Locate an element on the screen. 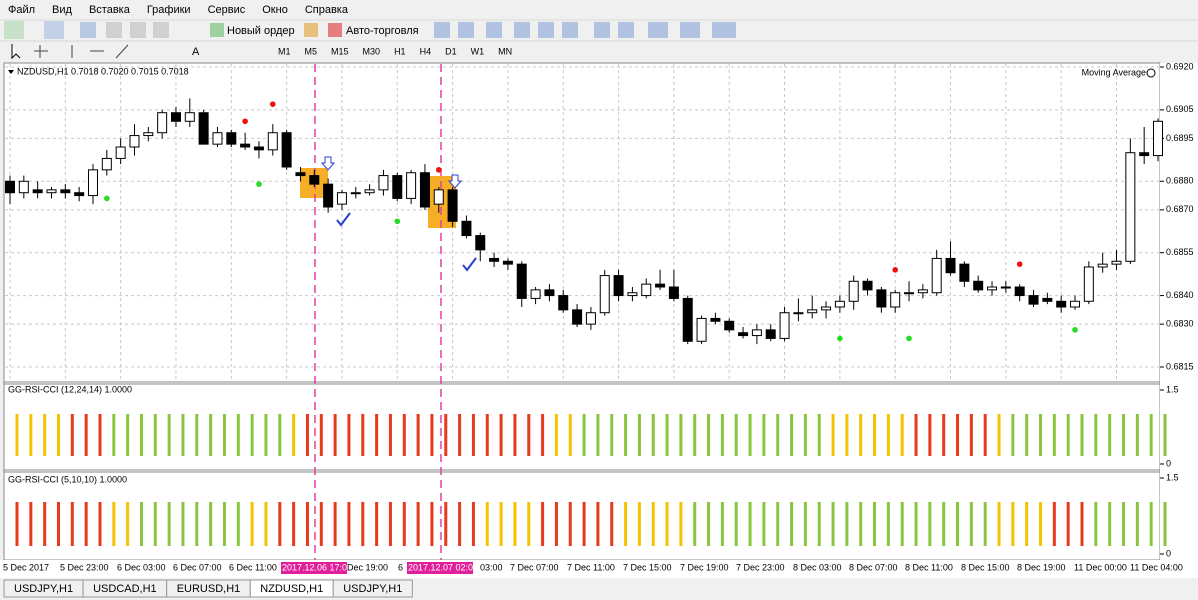  timeframe-button: M30 is located at coordinates (372, 51).